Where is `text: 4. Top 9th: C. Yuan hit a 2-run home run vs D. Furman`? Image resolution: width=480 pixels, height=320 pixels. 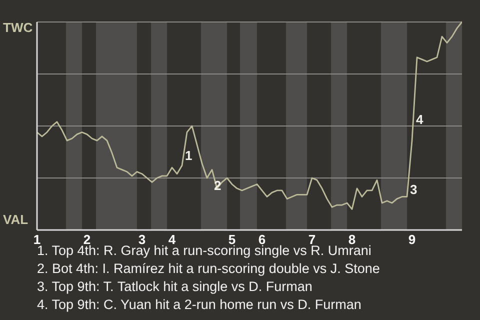
text: 4. Top 9th: C. Yuan hit a 2-run home run vs D. Furman is located at coordinates (199, 305).